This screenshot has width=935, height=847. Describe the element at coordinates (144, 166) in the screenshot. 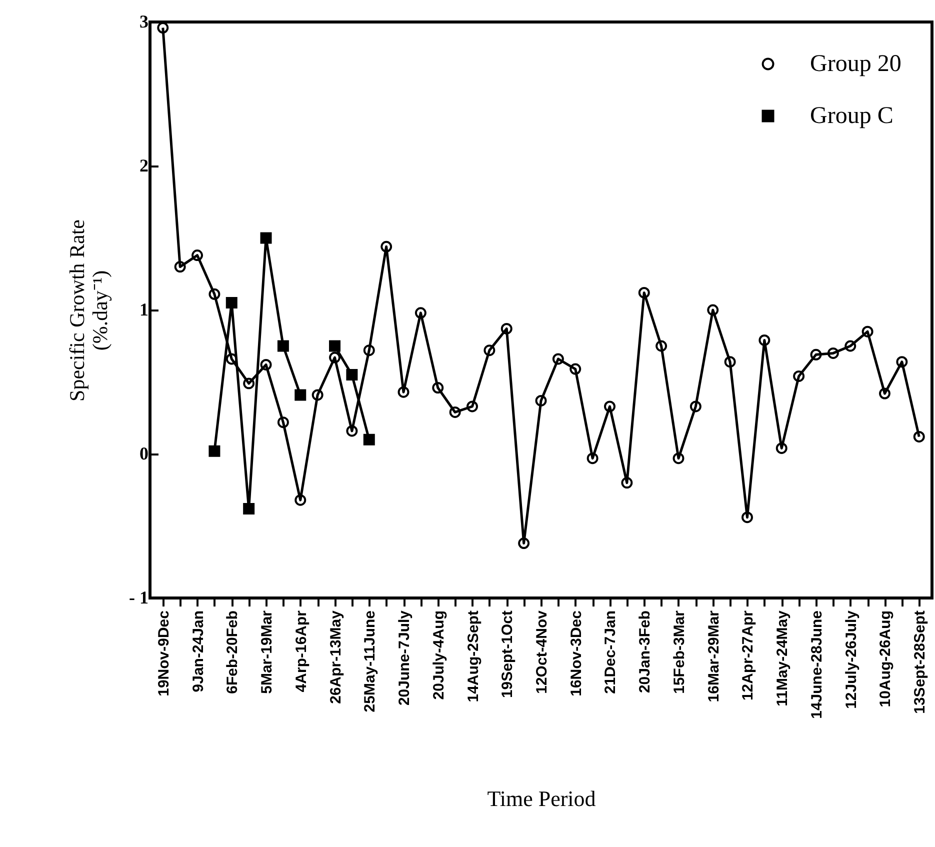

I see `y-tick-label: 2` at that location.